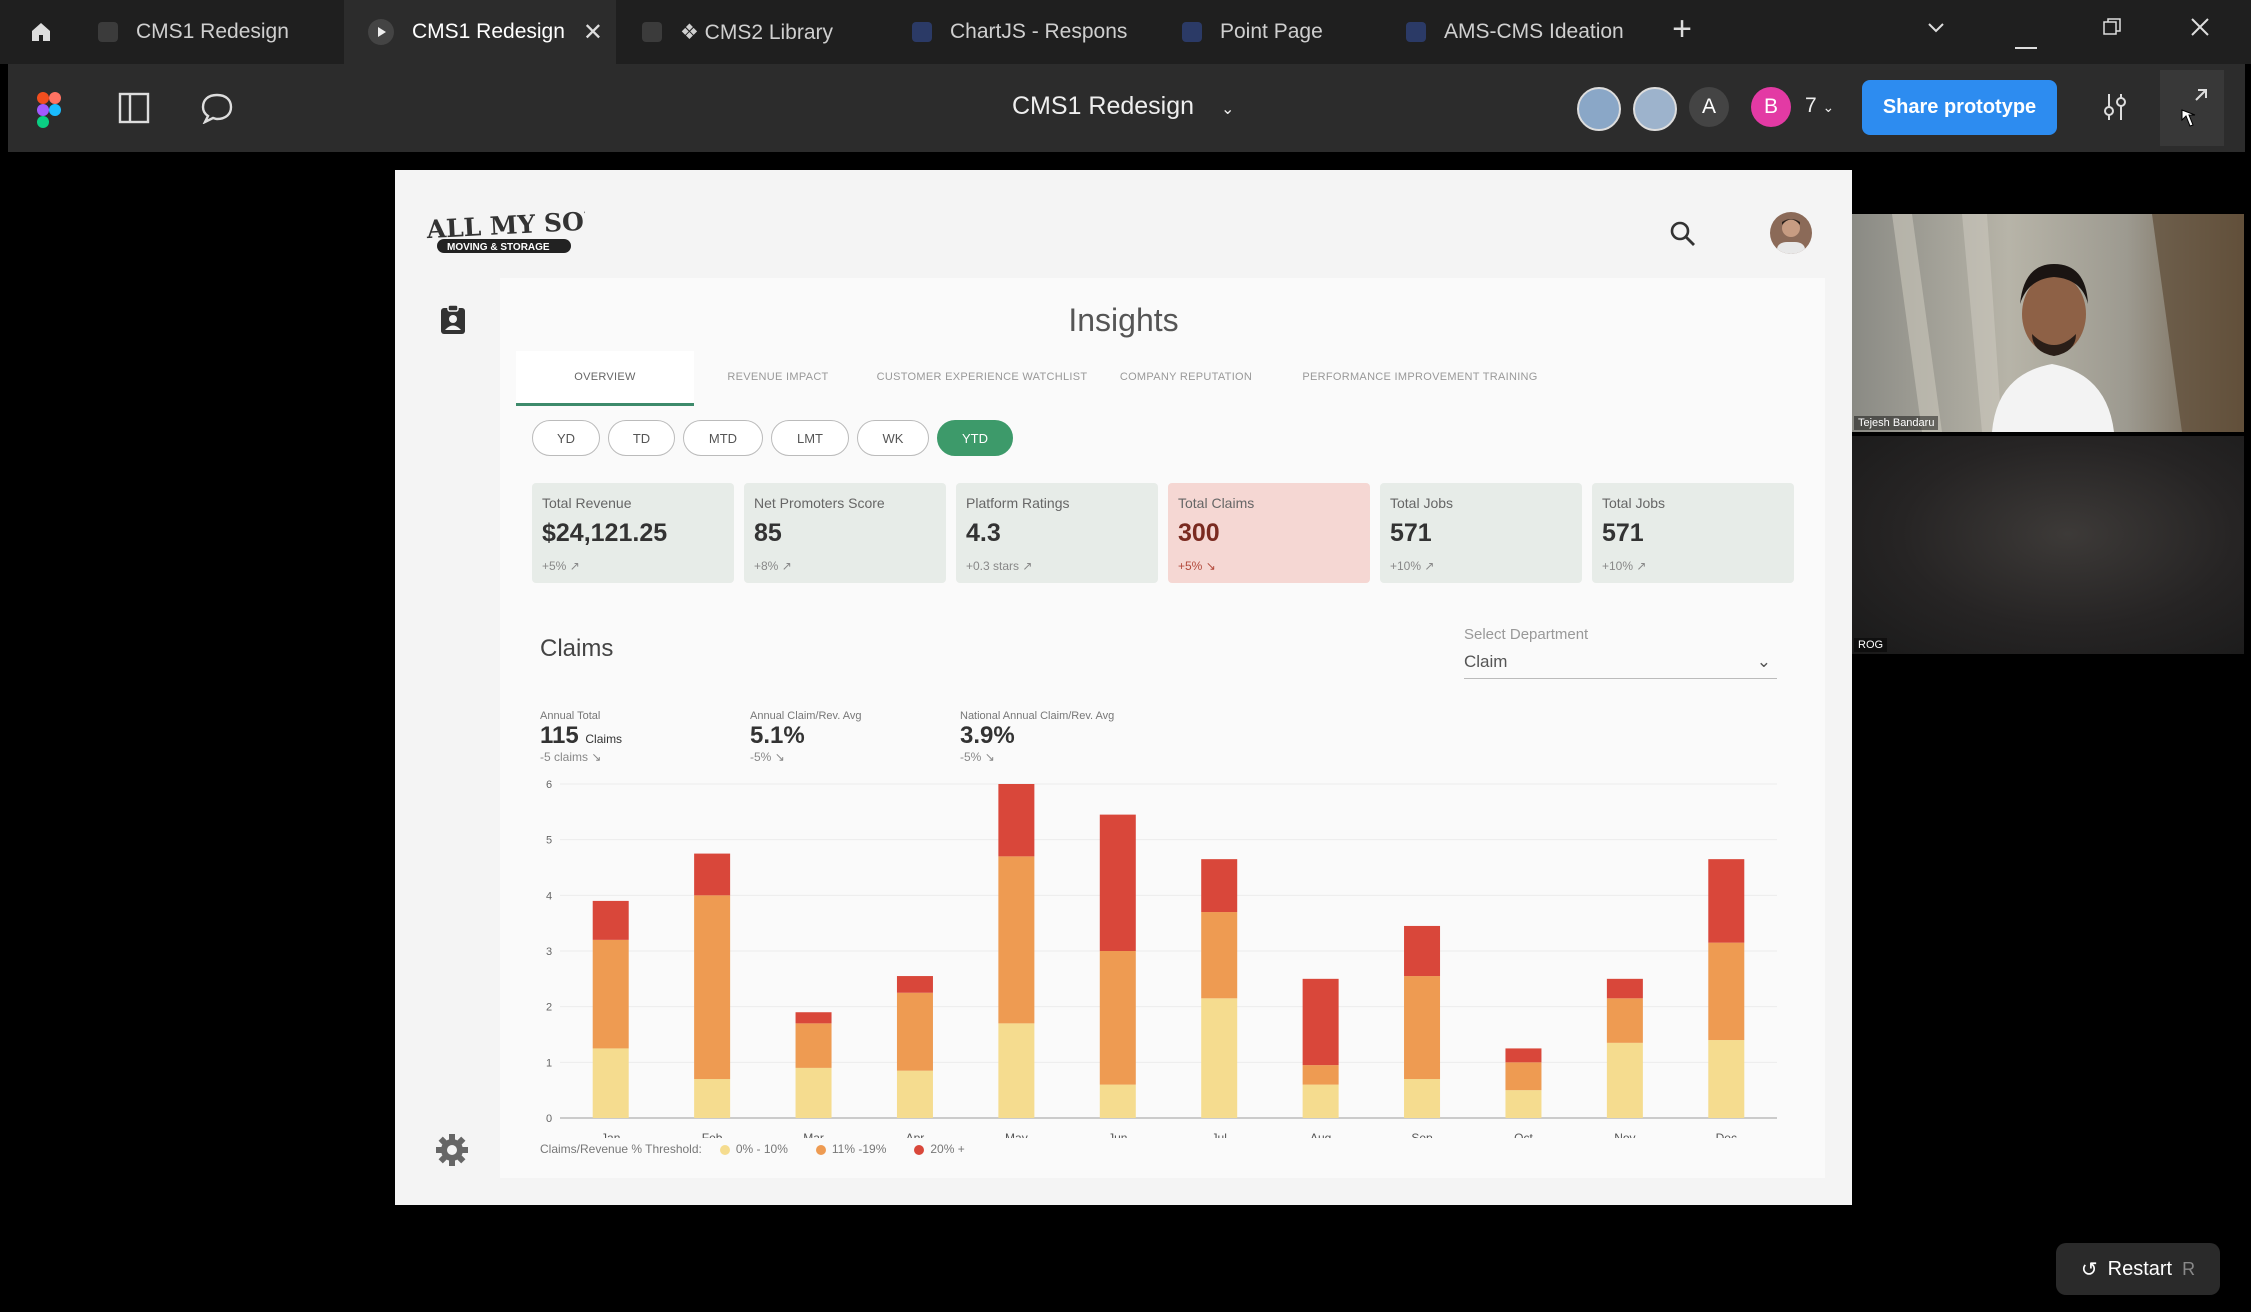 The image size is (2251, 1312). I want to click on tab-revenue-impact: REVENUE IMPACT, so click(778, 377).